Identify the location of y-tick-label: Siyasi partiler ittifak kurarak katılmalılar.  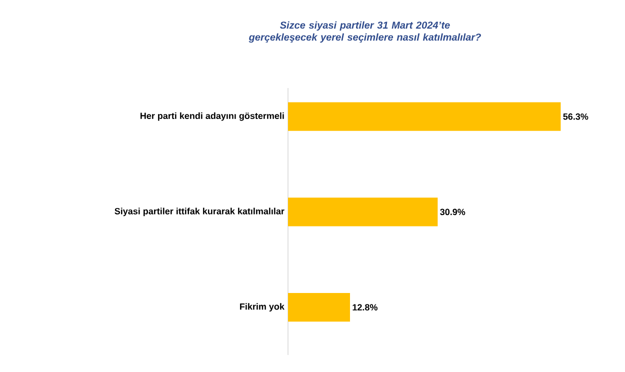
(199, 212).